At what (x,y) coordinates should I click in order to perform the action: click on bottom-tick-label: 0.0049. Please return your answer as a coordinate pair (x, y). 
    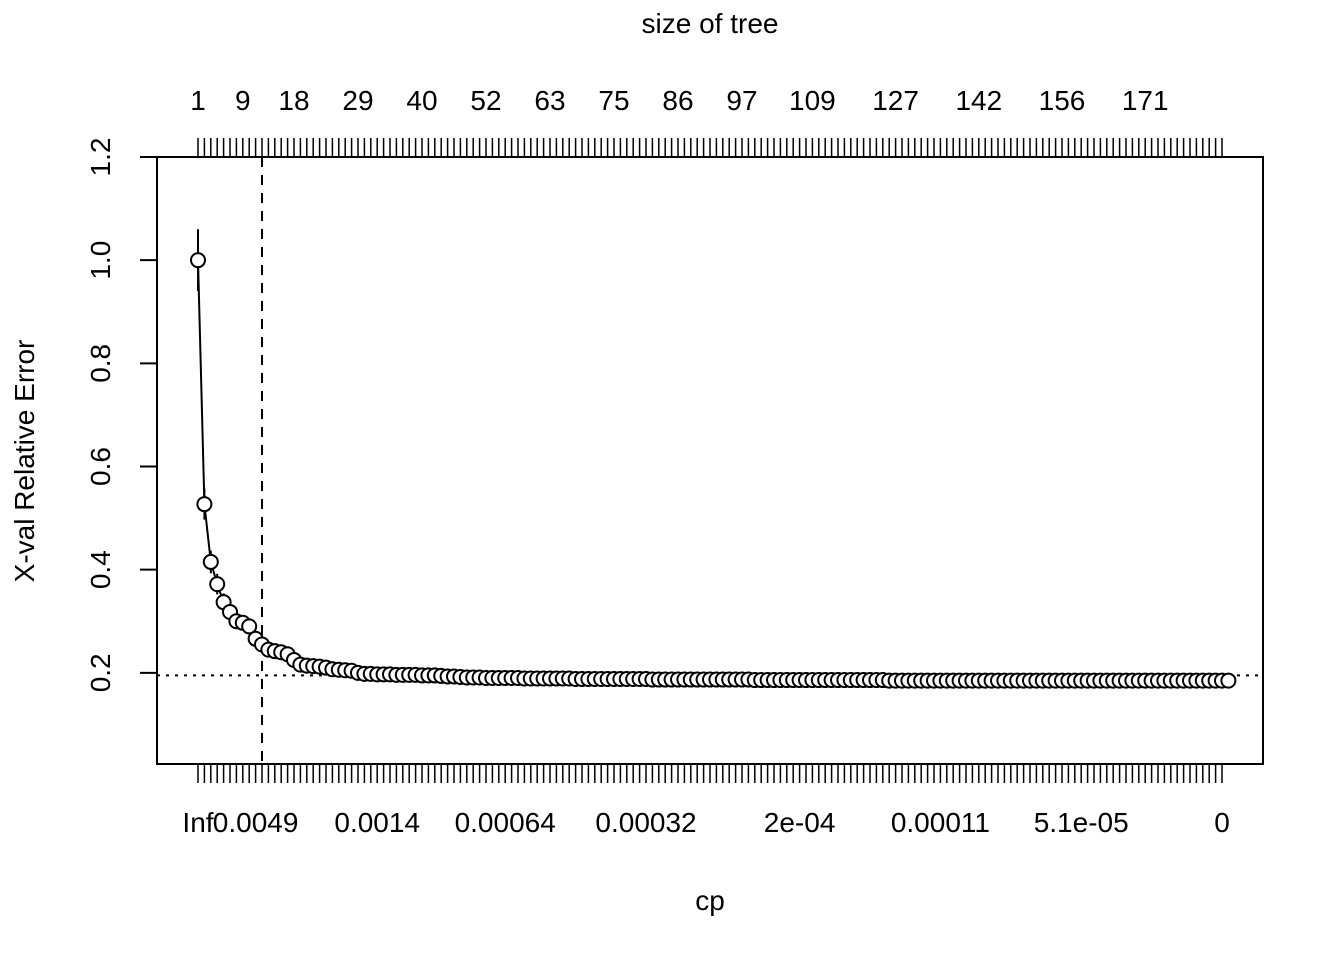
    Looking at the image, I should click on (256, 822).